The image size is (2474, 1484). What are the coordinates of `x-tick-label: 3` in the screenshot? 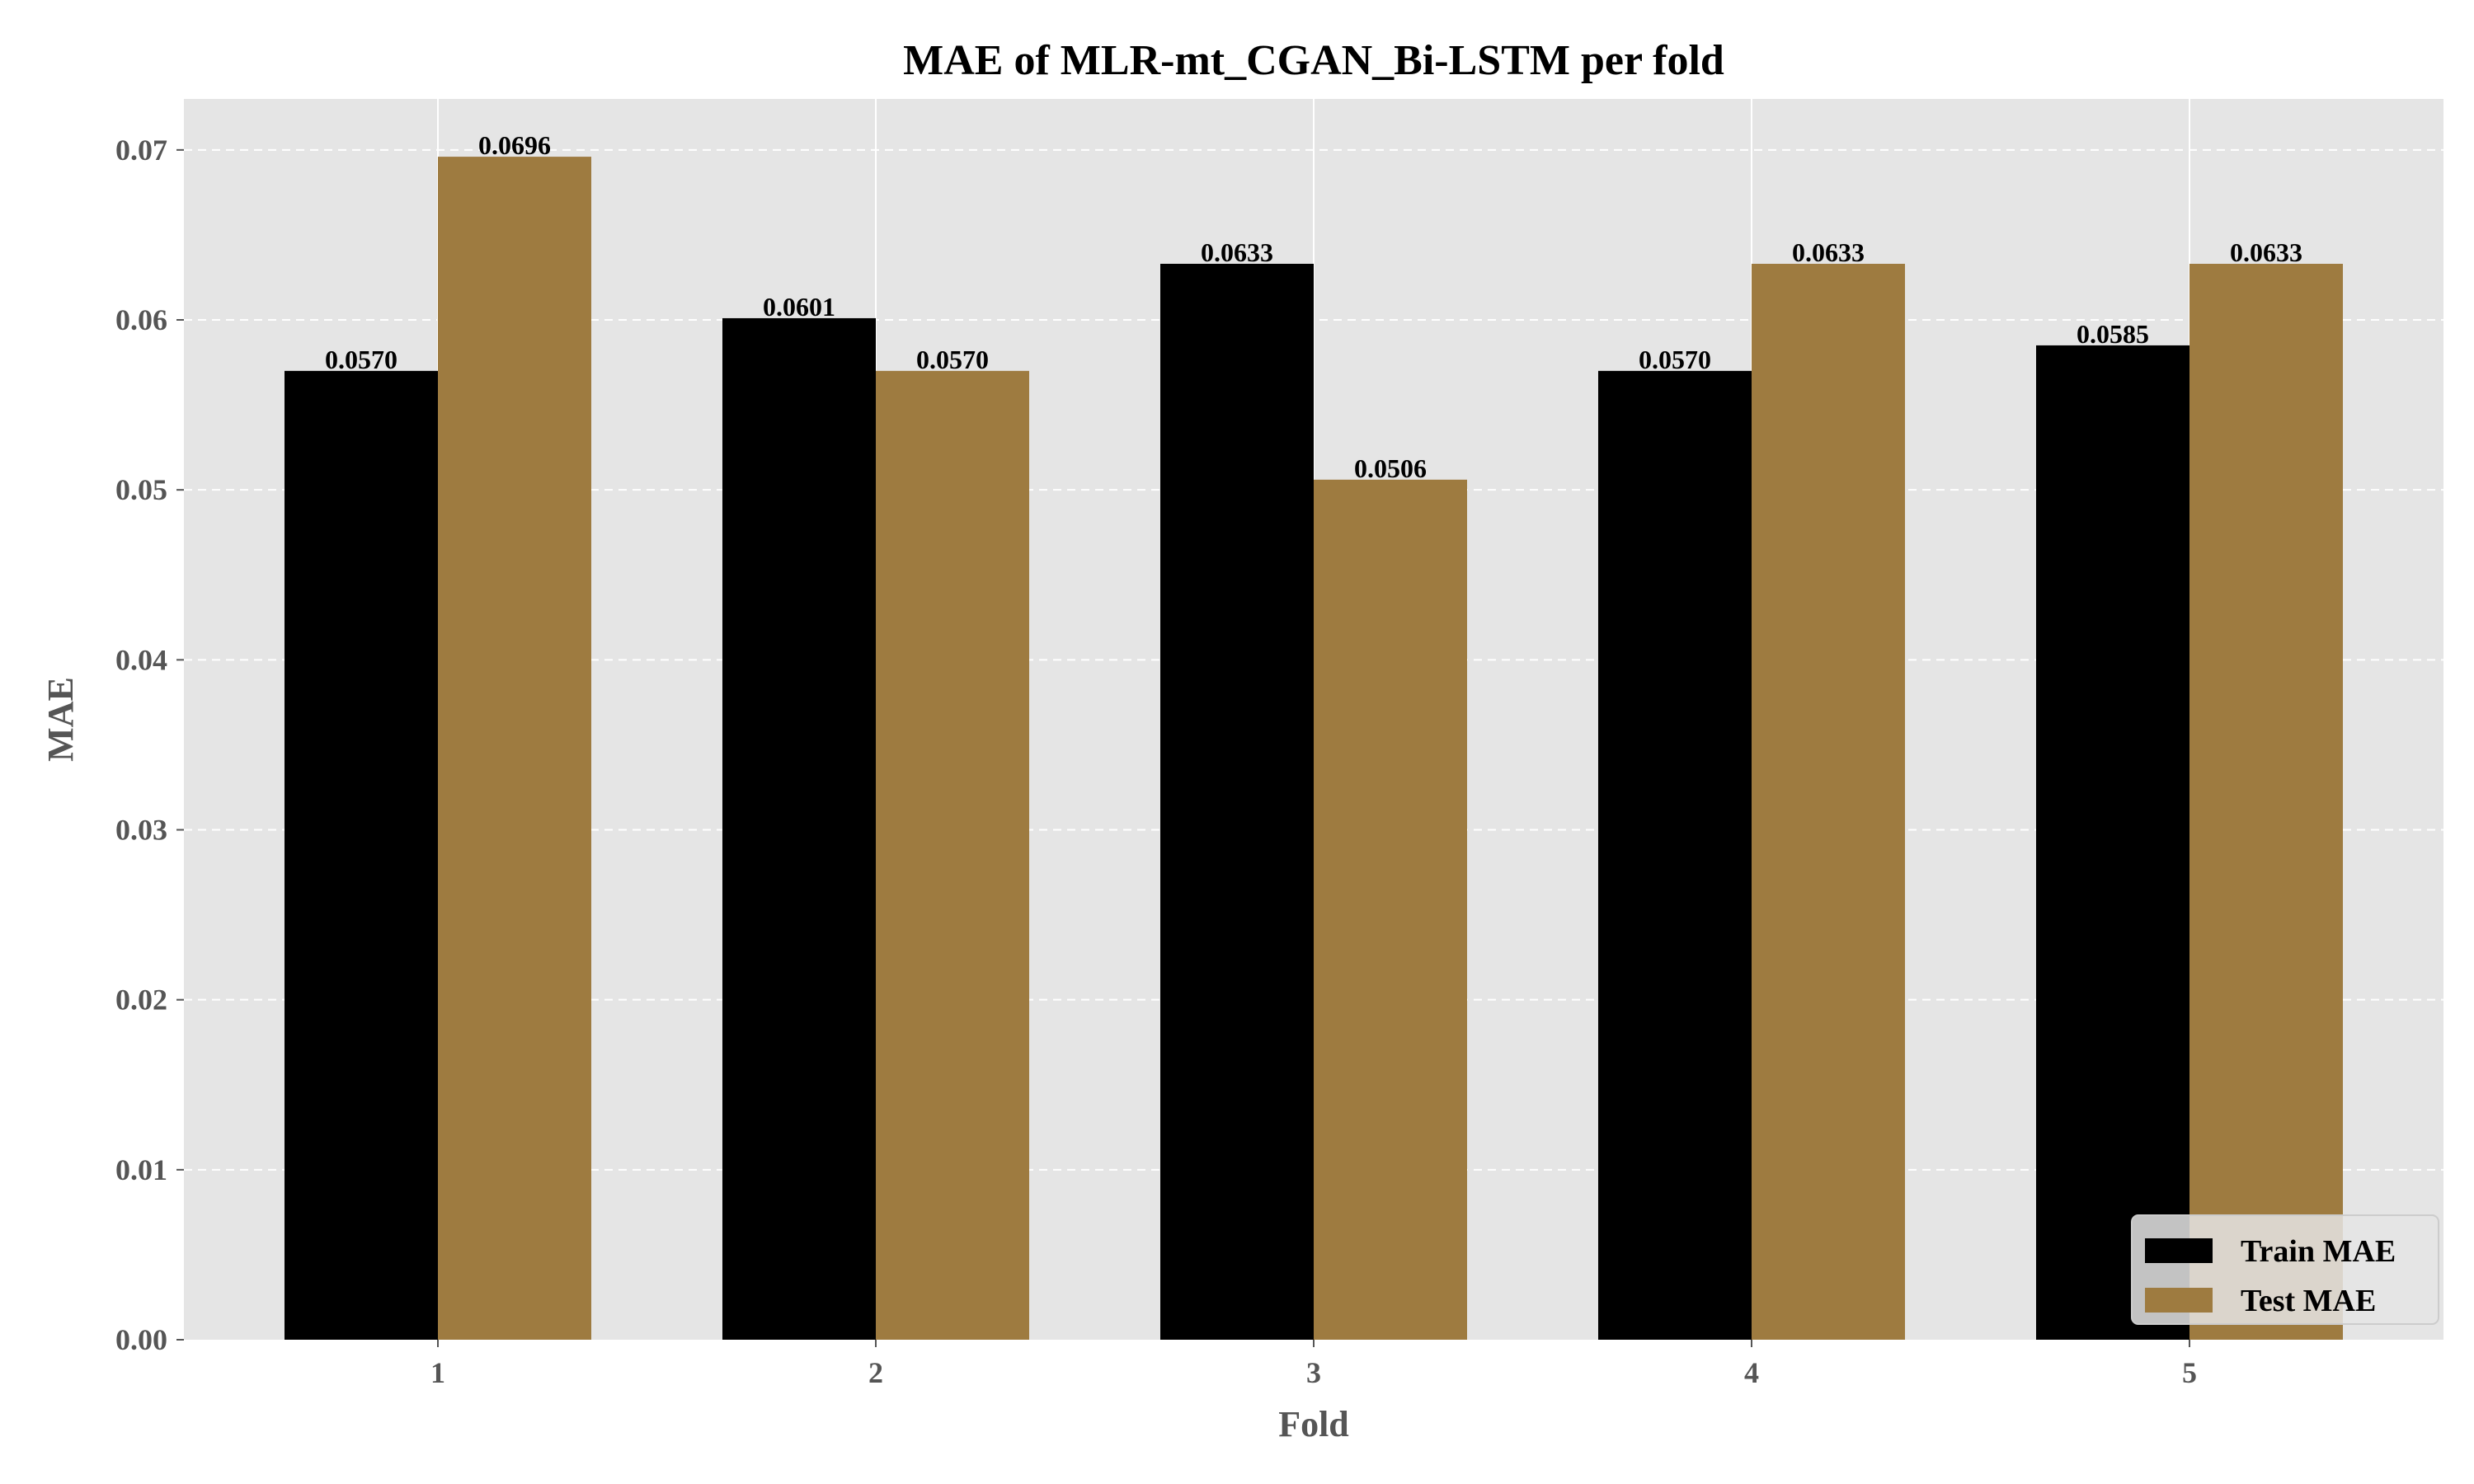 It's located at (1313, 1372).